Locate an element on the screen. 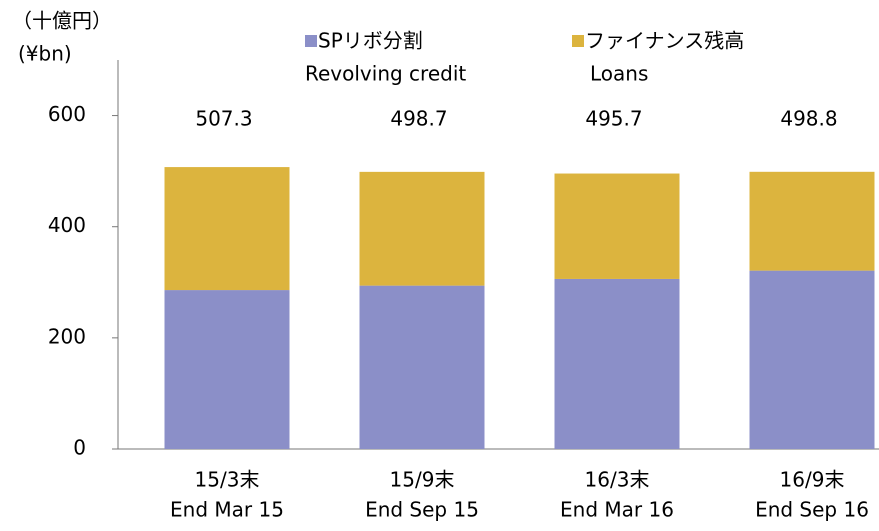 The width and height of the screenshot is (879, 531). y-tick-label: 0 is located at coordinates (79, 448).